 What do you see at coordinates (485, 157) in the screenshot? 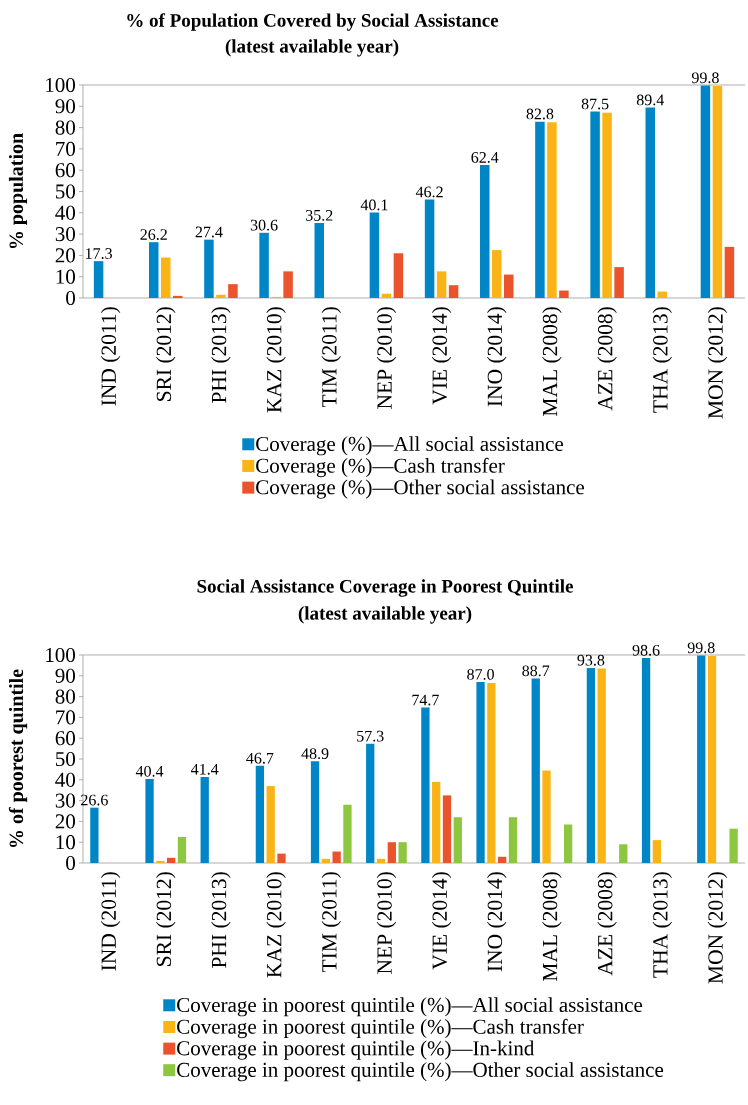
I see `data-label: 62.4` at bounding box center [485, 157].